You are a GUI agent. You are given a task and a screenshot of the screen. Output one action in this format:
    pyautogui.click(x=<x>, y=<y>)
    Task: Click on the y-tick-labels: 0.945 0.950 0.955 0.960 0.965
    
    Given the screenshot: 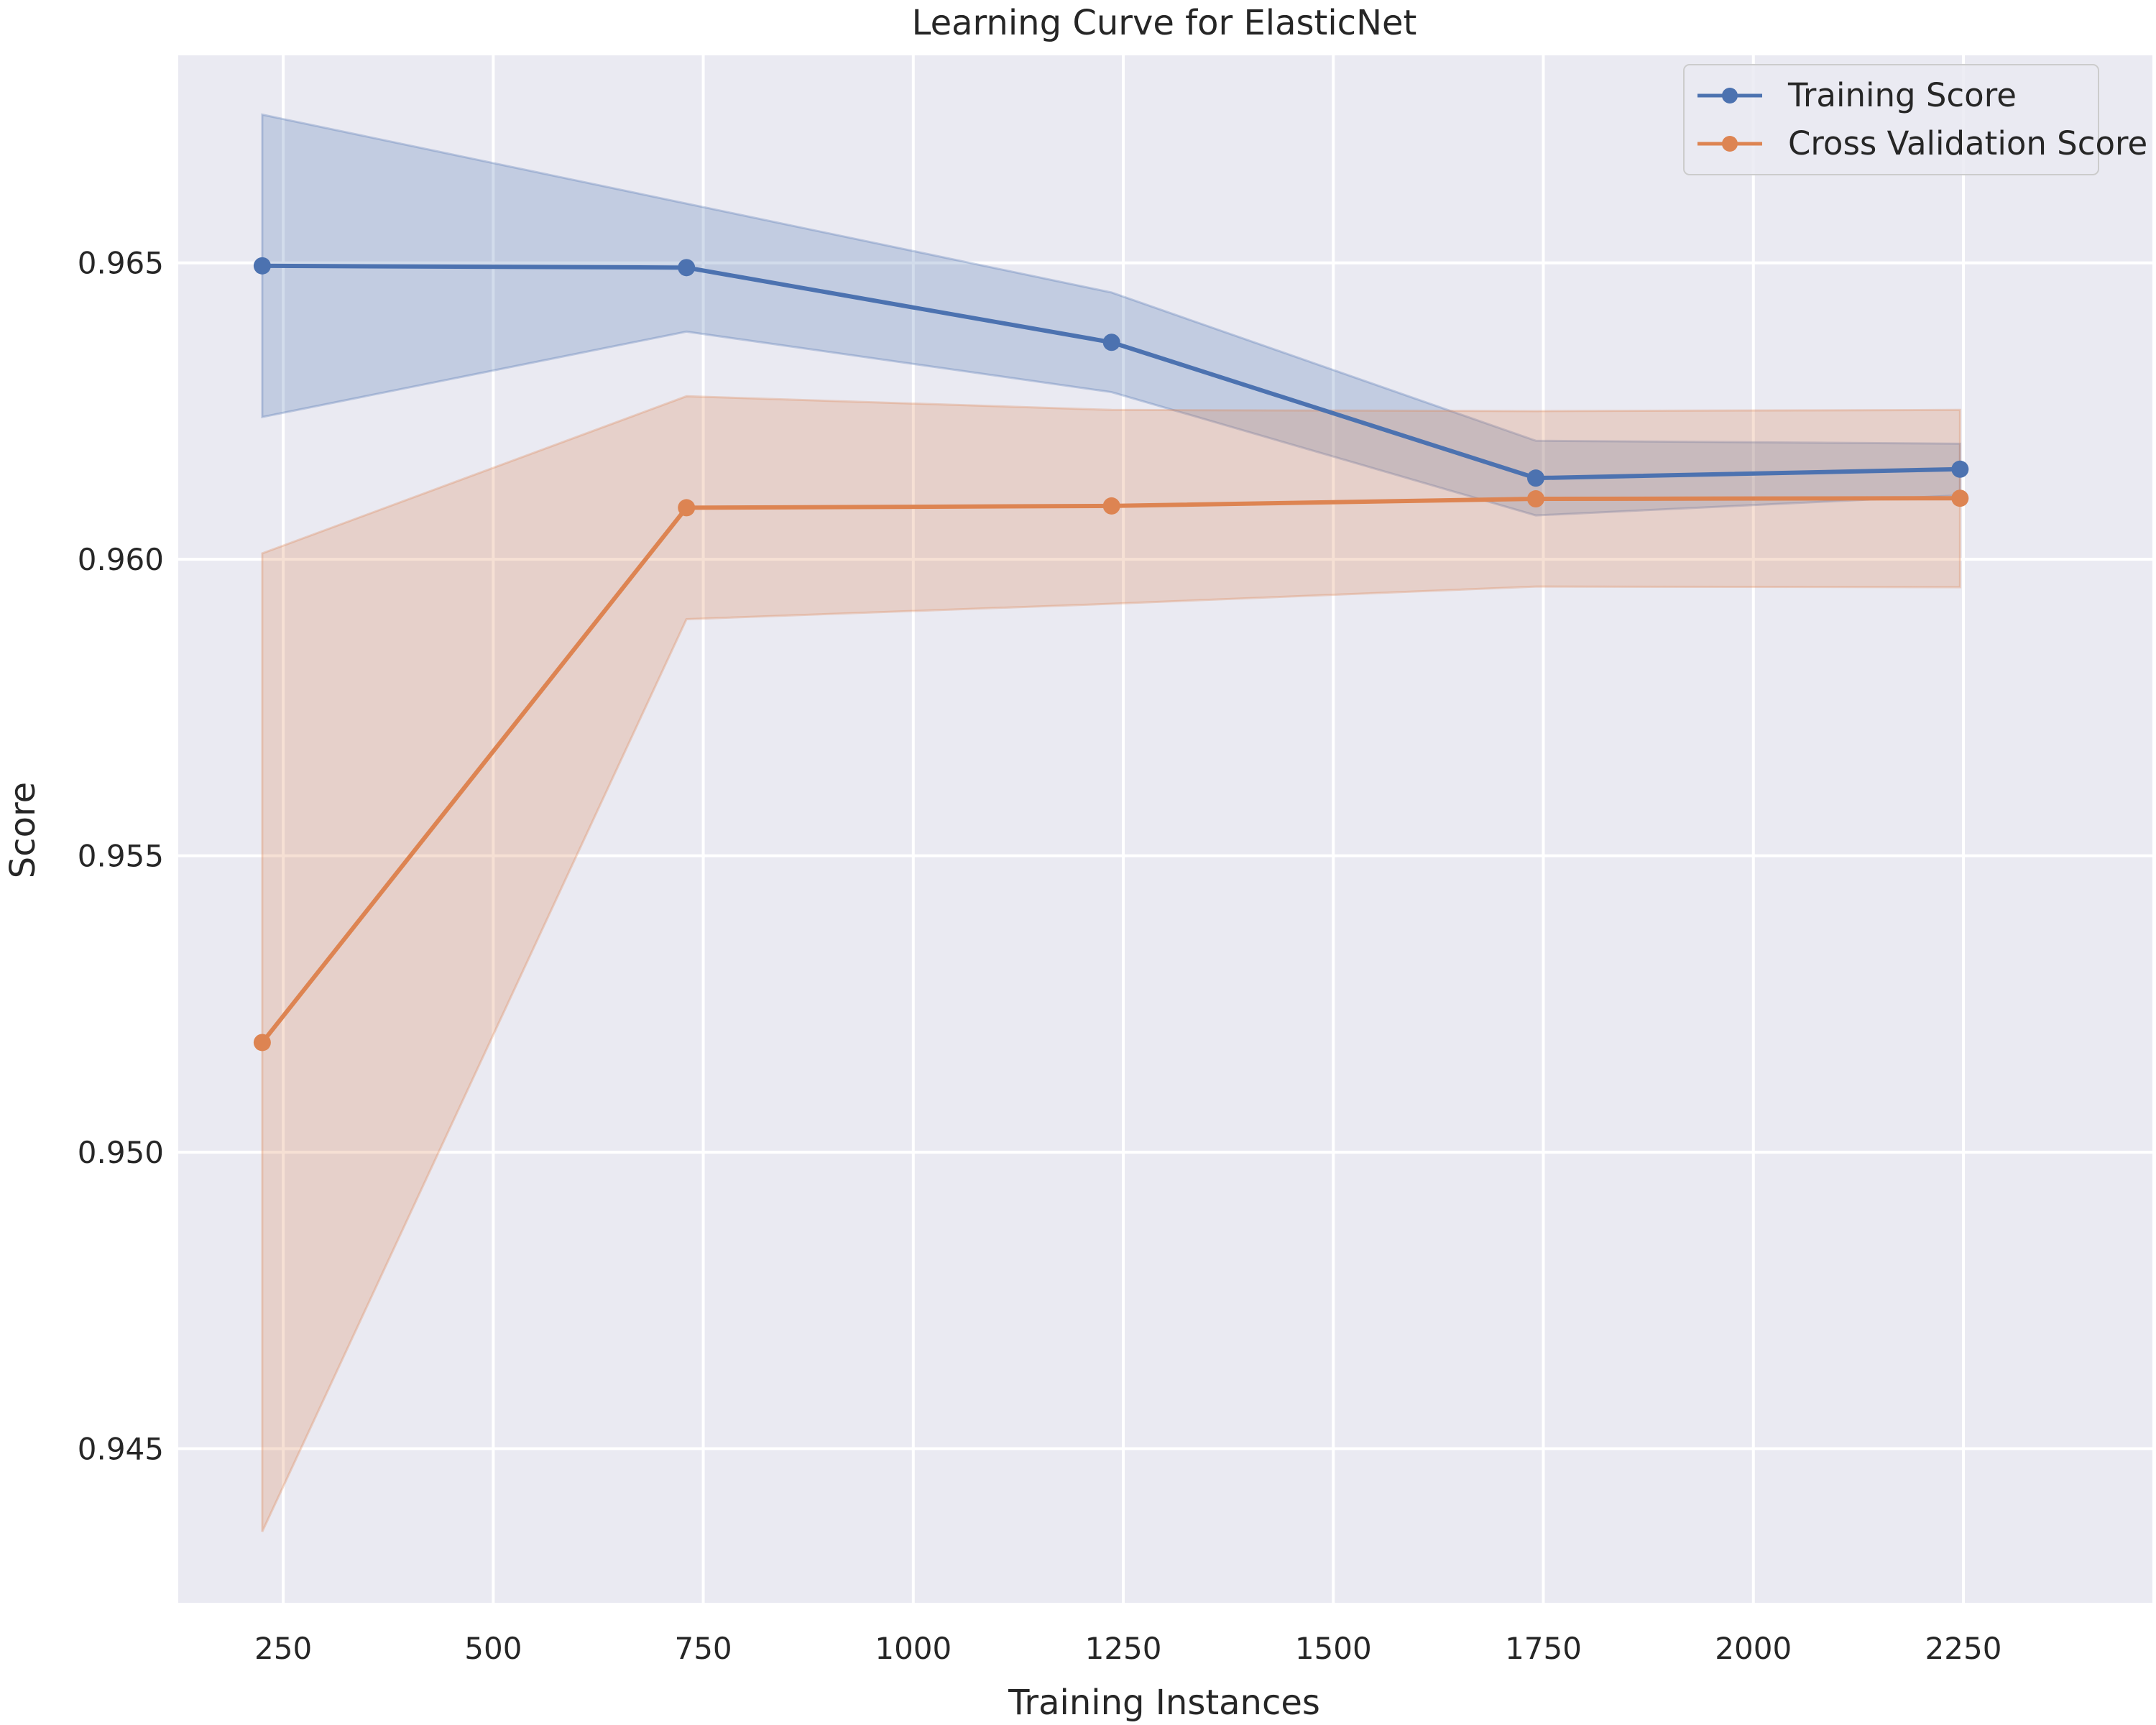 What is the action you would take?
    pyautogui.click(x=121, y=856)
    